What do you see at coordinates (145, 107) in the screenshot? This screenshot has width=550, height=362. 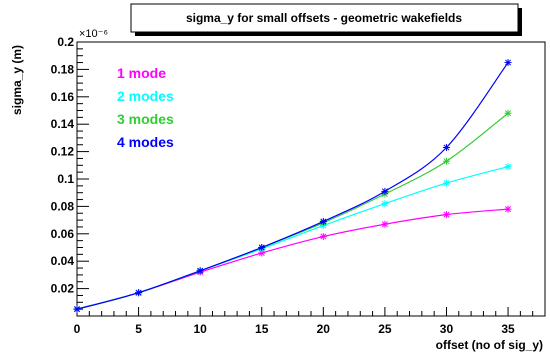 I see `legend: 1 mode 2 modes 3 modes 4 modes` at bounding box center [145, 107].